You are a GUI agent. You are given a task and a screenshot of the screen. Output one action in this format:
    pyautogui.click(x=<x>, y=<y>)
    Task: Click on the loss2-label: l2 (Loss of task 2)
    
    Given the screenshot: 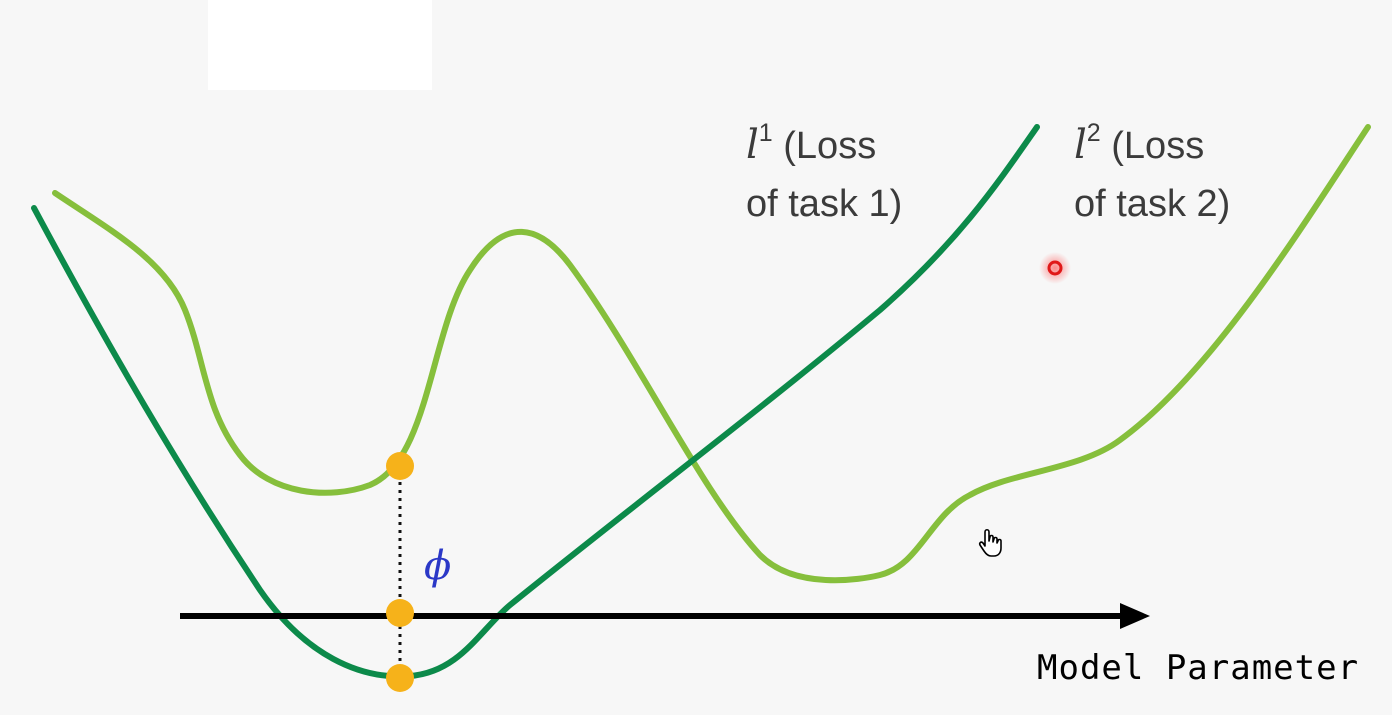 What is the action you would take?
    pyautogui.click(x=1152, y=168)
    